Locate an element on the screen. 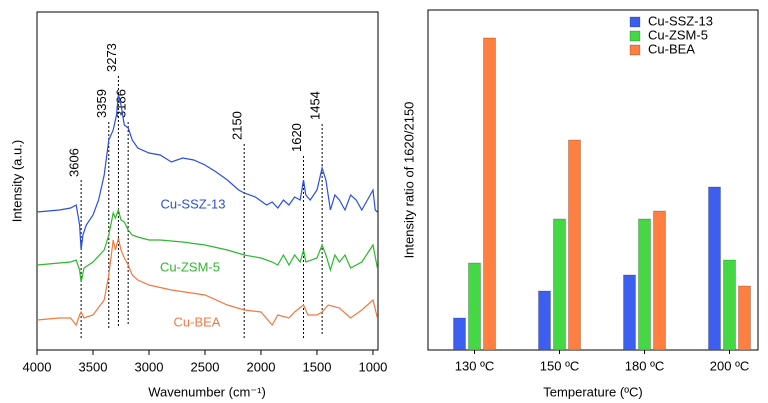  annotation-label: 3606 is located at coordinates (74, 162).